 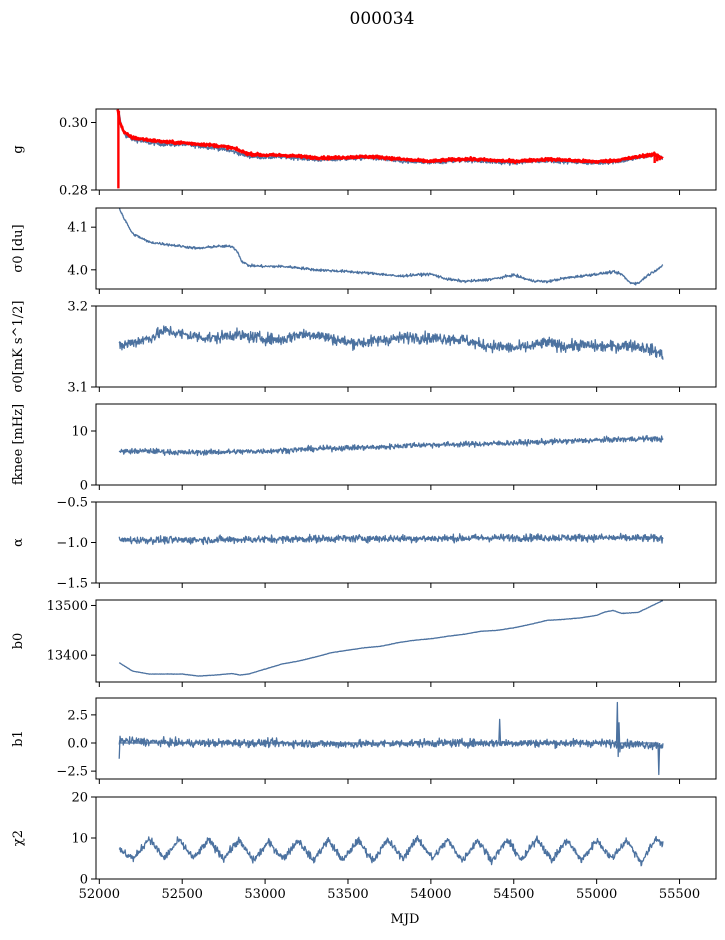 I want to click on y-tick-label: 0.28, so click(x=73, y=191).